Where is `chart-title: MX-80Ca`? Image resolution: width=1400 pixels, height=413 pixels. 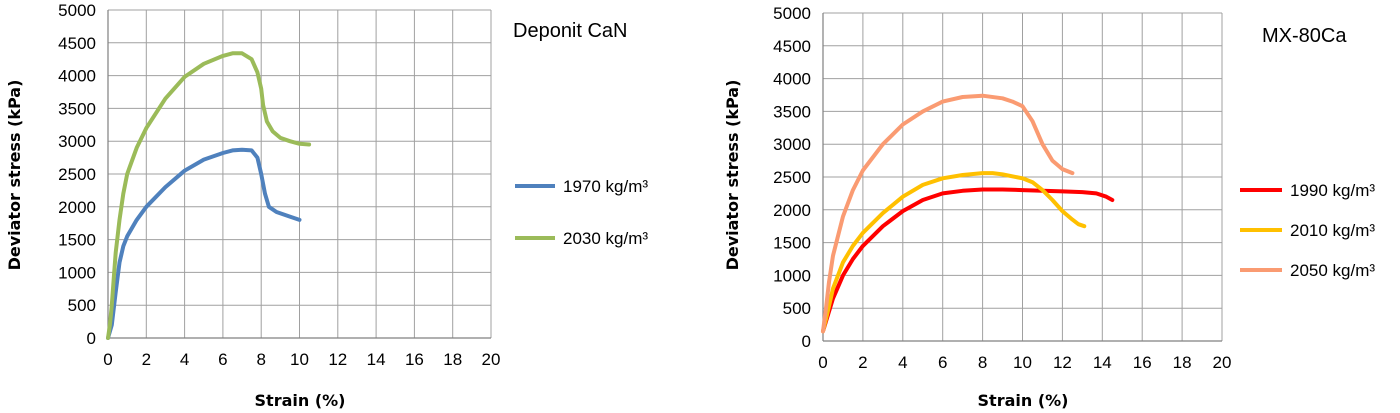 chart-title: MX-80Ca is located at coordinates (1304, 36).